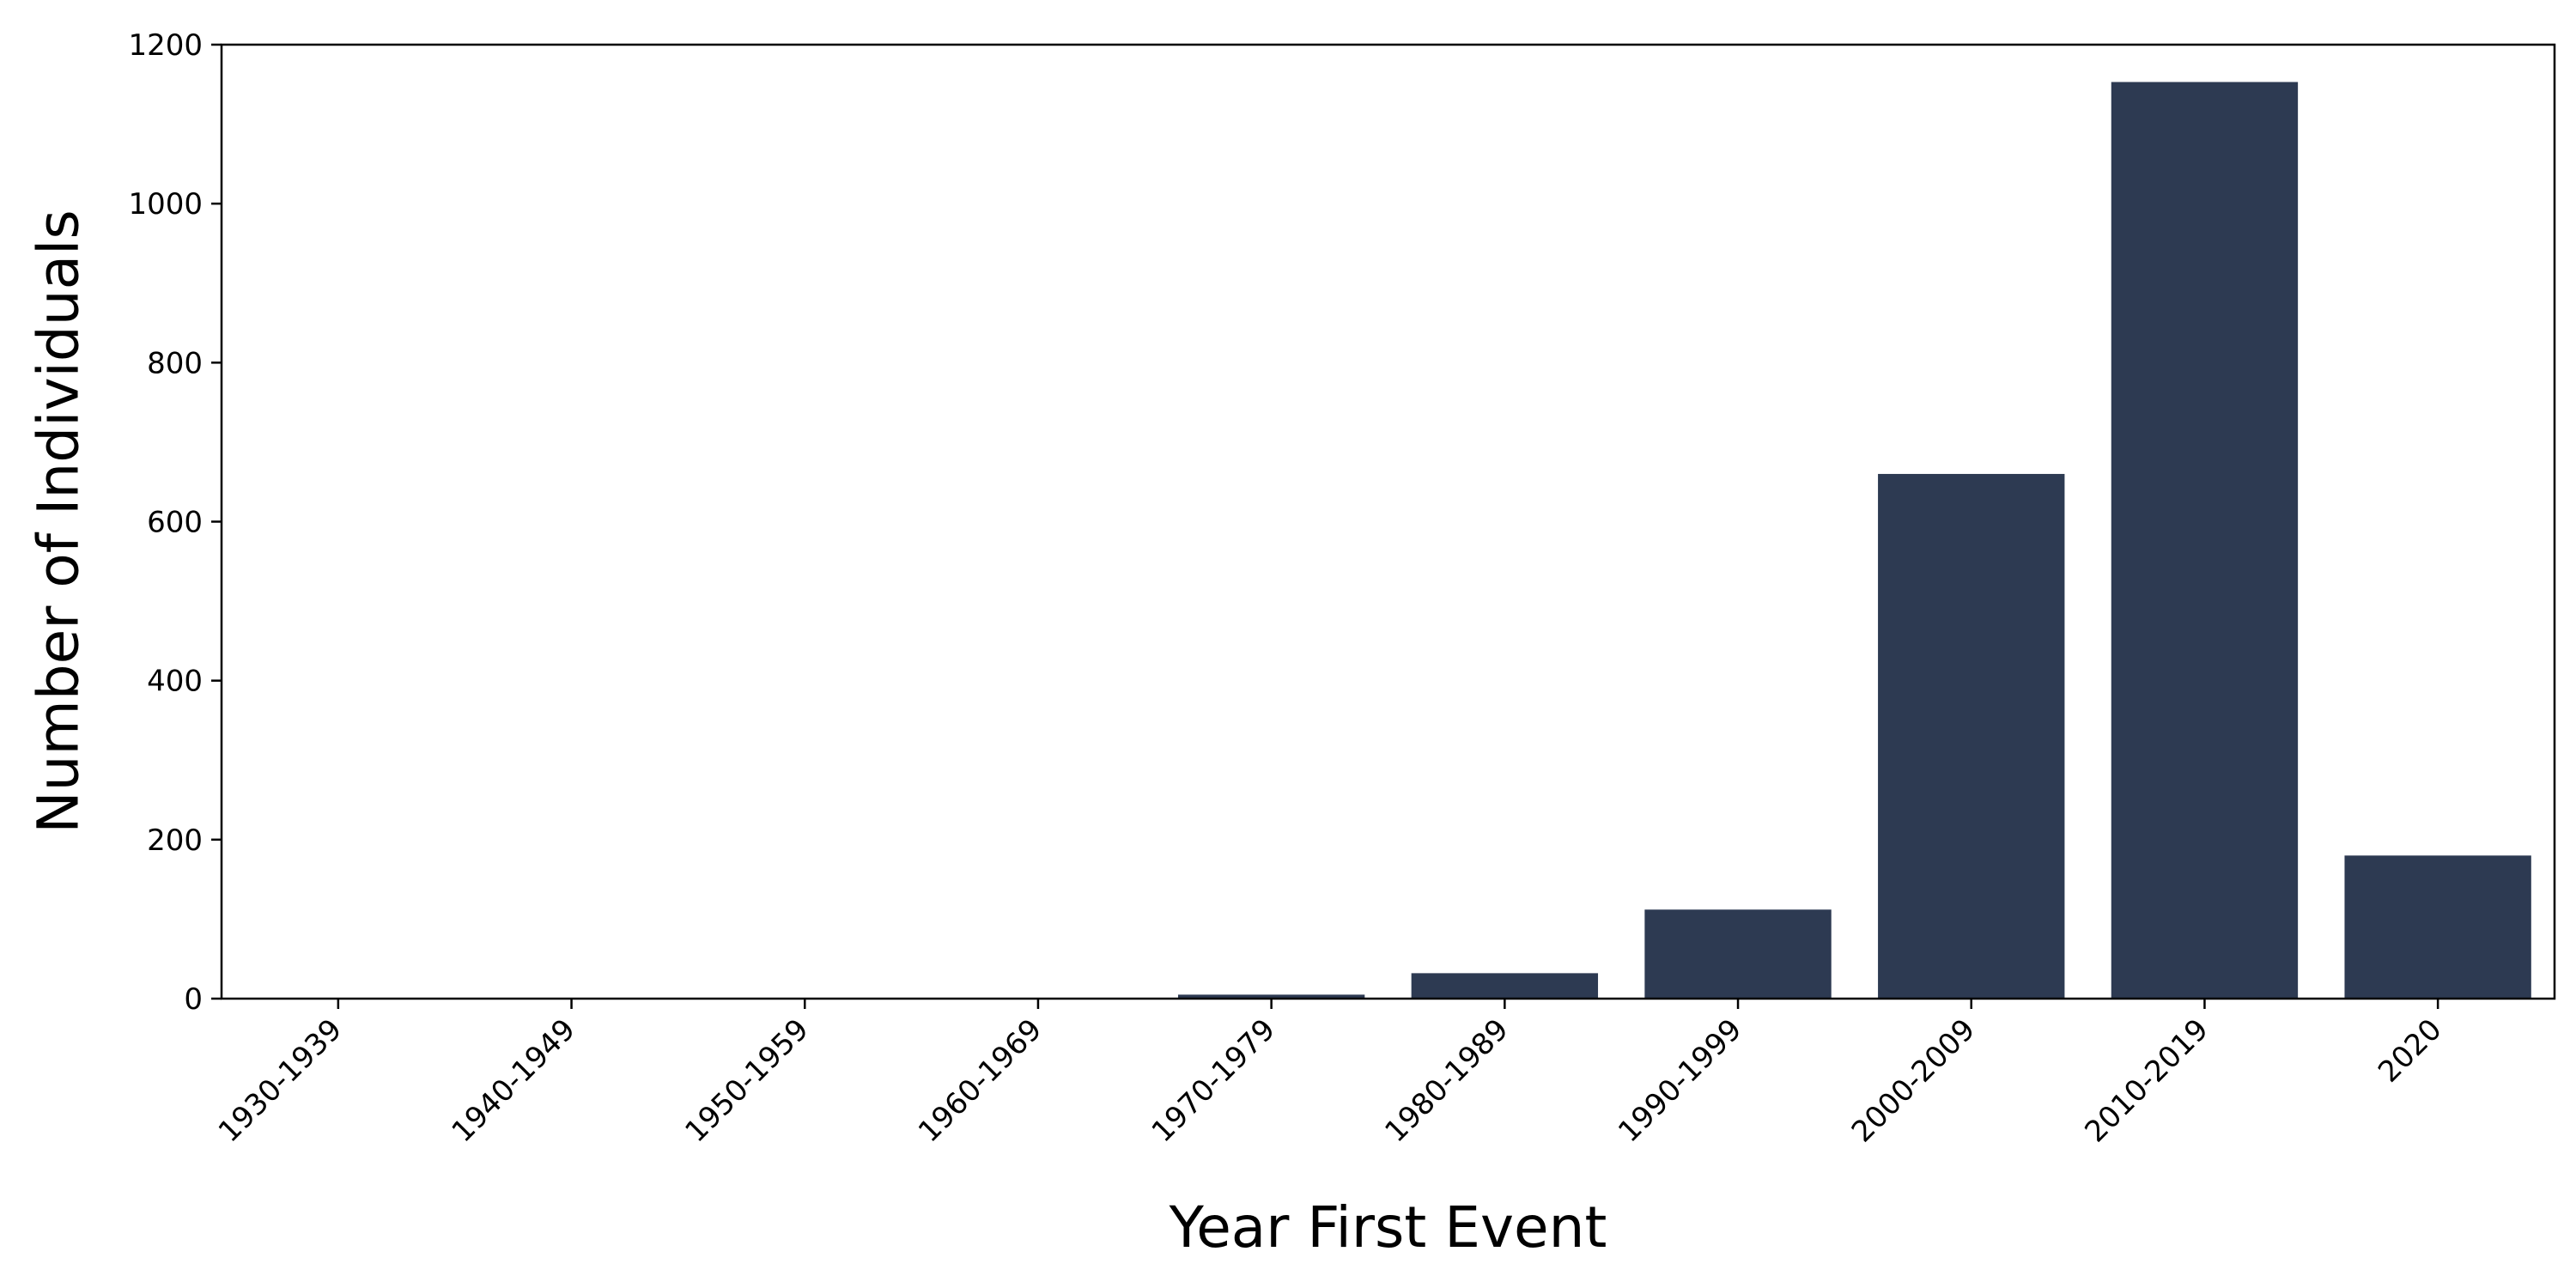 This screenshot has width=2576, height=1288. I want to click on bar-1990-1999, so click(1738, 954).